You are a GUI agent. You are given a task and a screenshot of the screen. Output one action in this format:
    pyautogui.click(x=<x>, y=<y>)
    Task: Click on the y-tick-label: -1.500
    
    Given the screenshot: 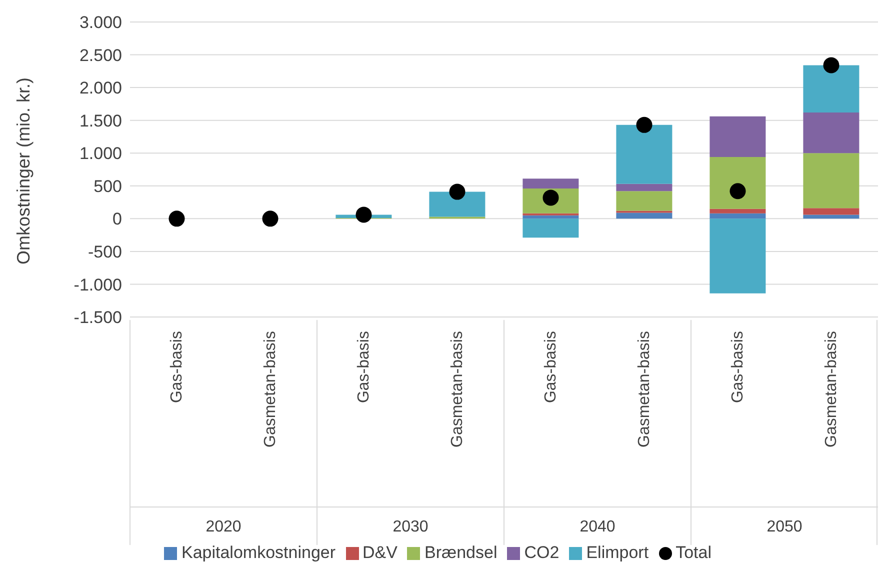 What is the action you would take?
    pyautogui.click(x=98, y=318)
    